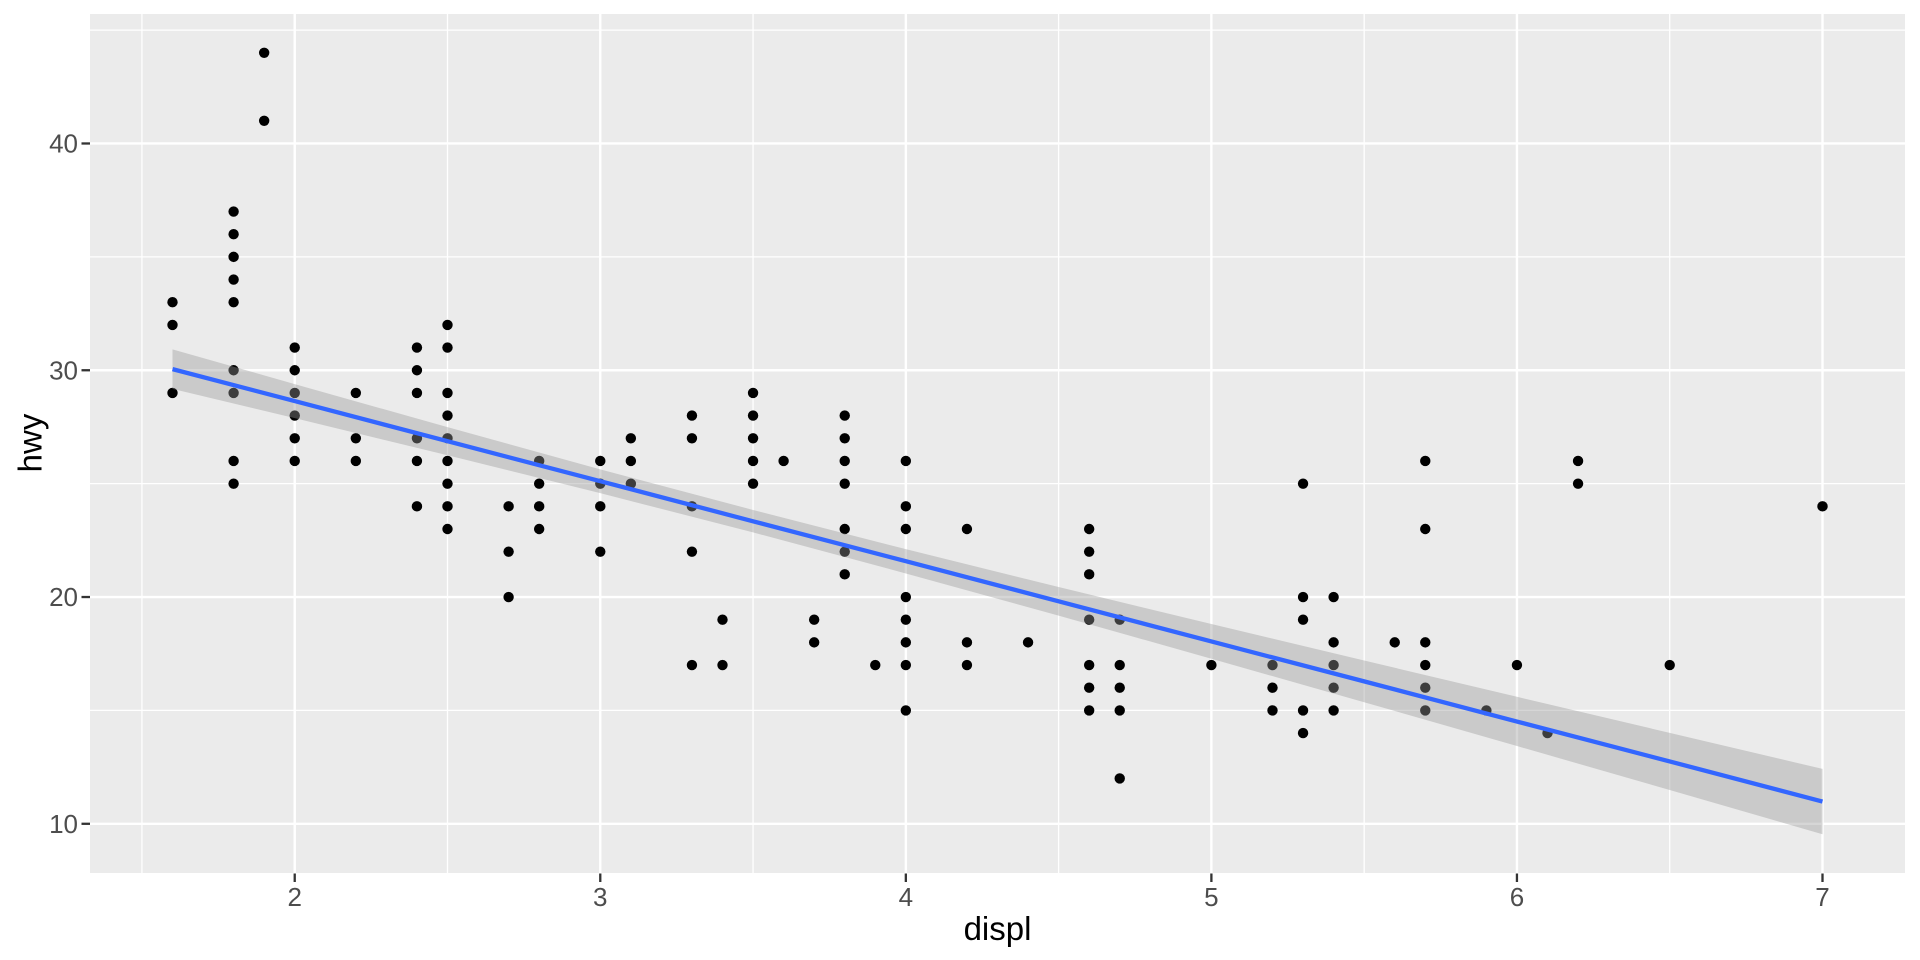 The height and width of the screenshot is (960, 1920). I want to click on x-axis-title: displ, so click(997, 928).